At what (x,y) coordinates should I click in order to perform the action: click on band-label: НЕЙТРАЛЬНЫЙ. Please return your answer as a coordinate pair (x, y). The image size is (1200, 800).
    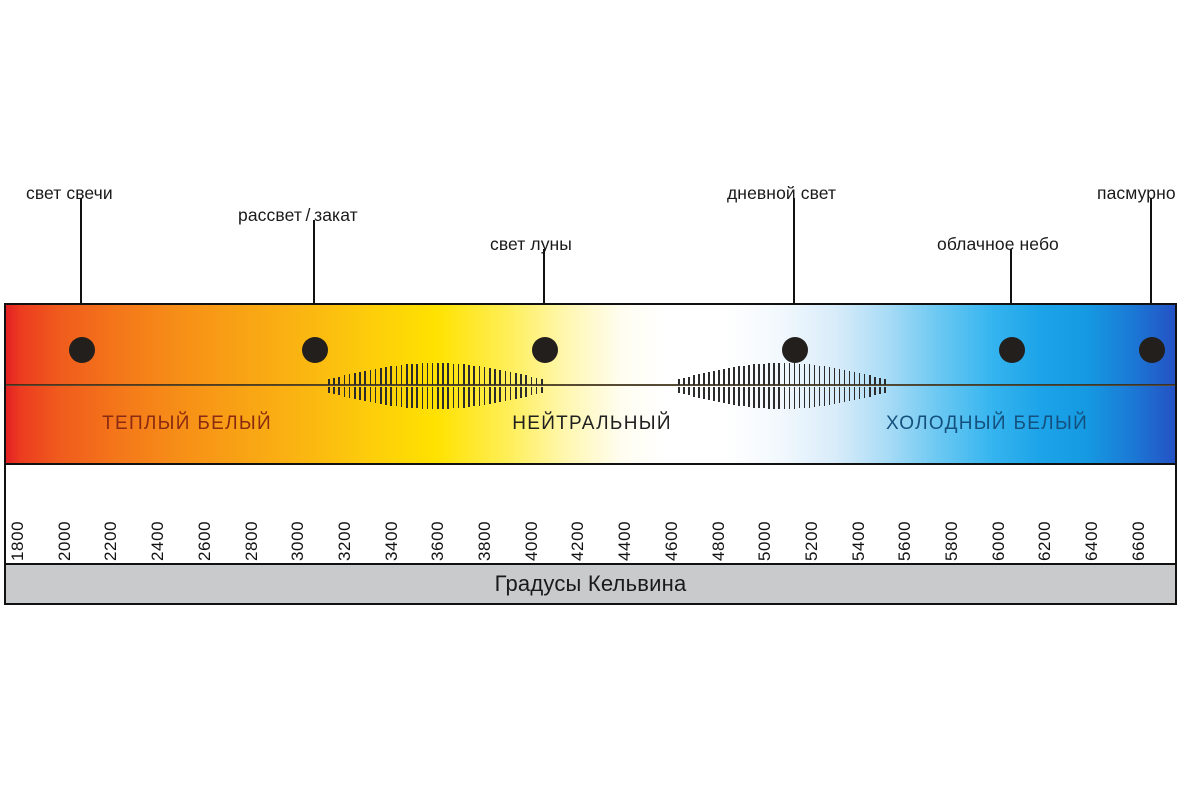
    Looking at the image, I should click on (592, 423).